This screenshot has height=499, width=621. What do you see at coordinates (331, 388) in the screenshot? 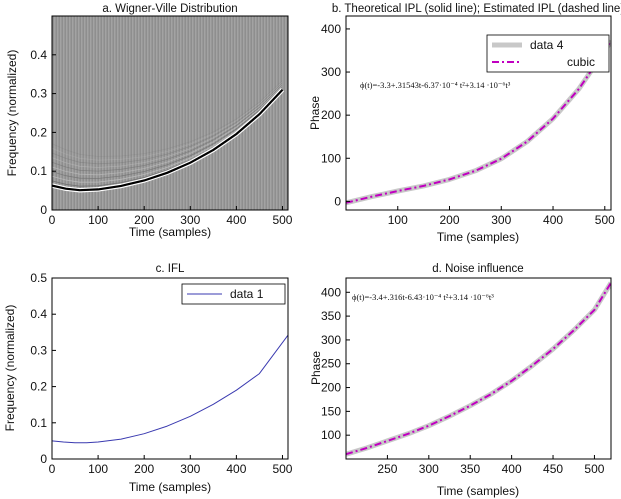
I see `panel-d-ytick-label: 200` at bounding box center [331, 388].